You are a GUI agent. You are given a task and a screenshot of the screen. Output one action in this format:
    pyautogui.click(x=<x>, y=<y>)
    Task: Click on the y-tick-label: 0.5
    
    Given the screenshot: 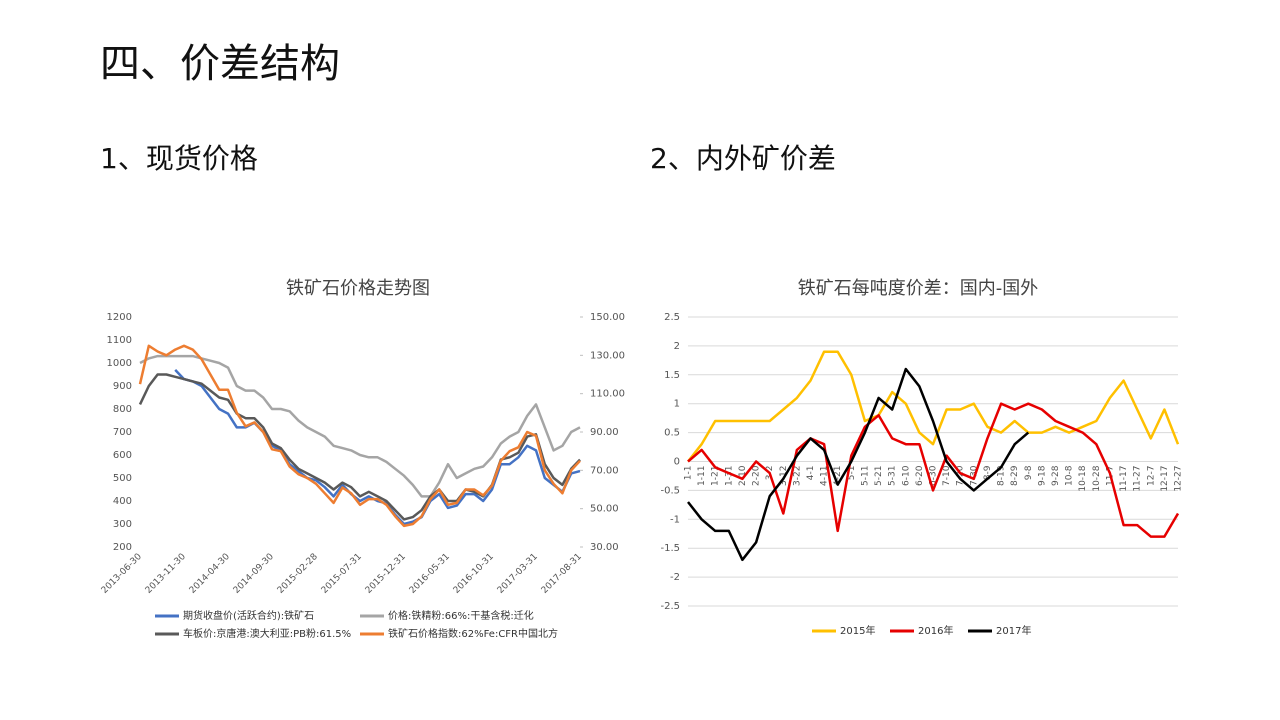 What is the action you would take?
    pyautogui.click(x=672, y=433)
    